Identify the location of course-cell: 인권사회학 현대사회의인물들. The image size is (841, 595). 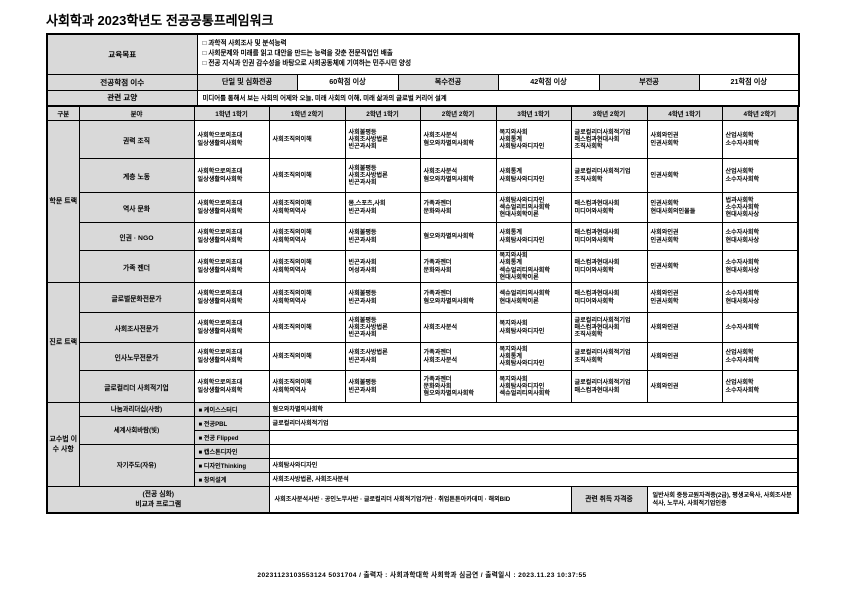
(684, 207).